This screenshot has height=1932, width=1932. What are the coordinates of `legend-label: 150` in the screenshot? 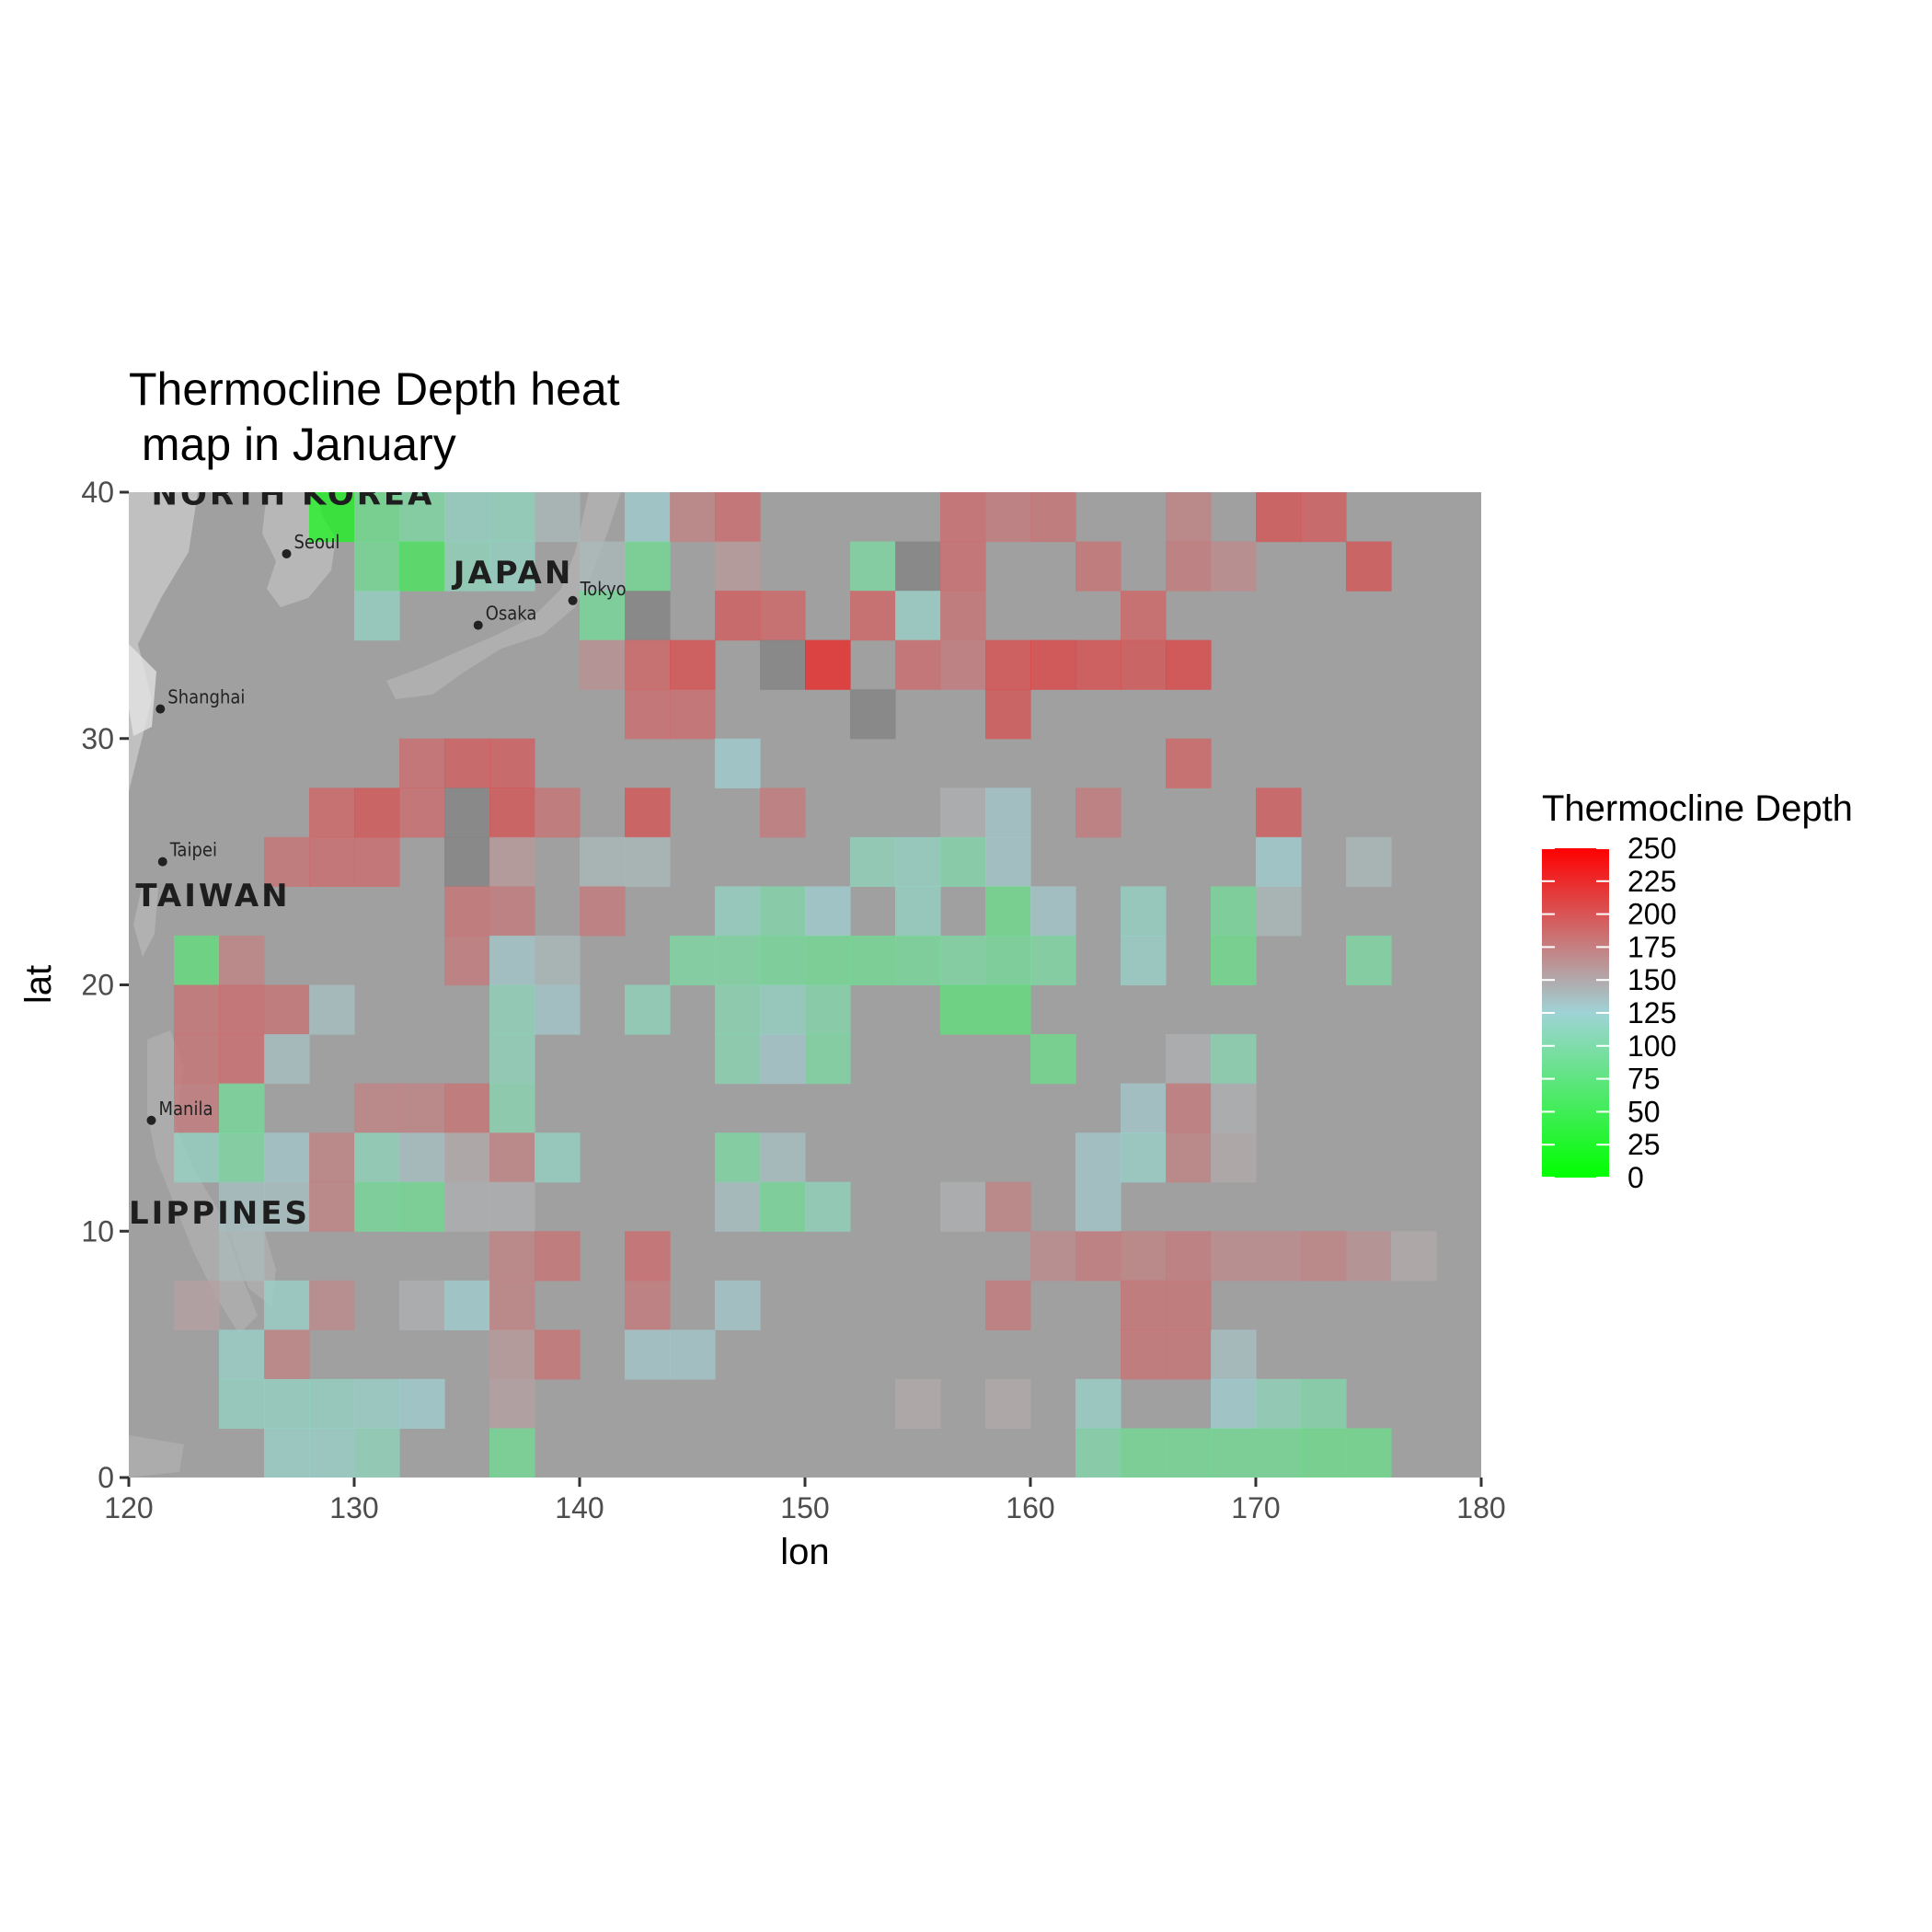 It's located at (1651, 979).